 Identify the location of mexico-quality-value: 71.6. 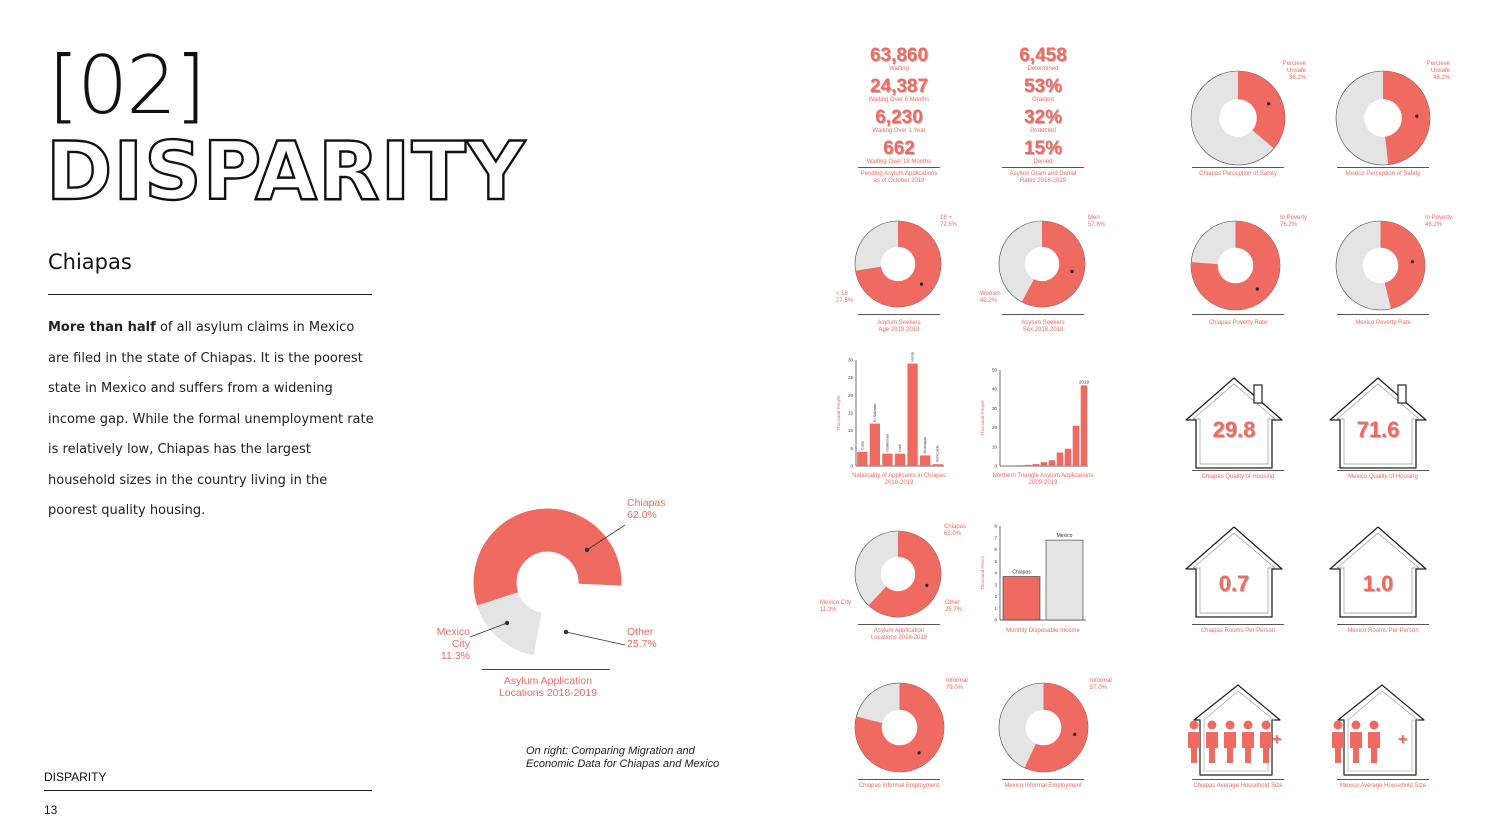
(1378, 429).